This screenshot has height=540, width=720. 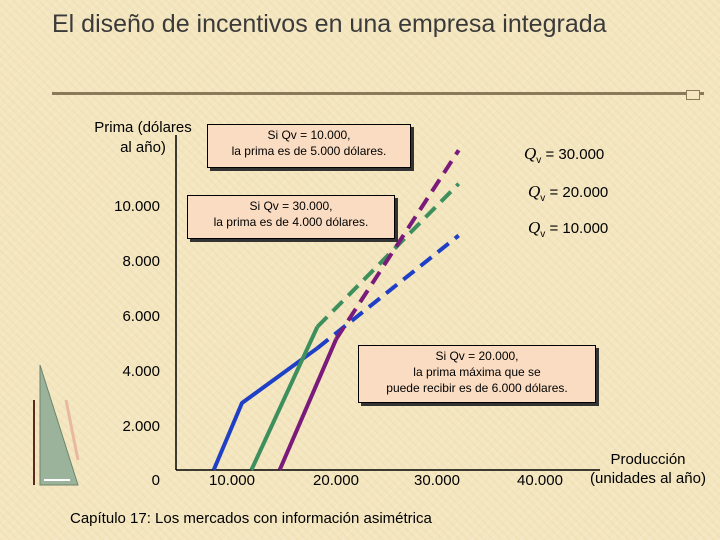 I want to click on legend-value: = 20.000, so click(x=577, y=192).